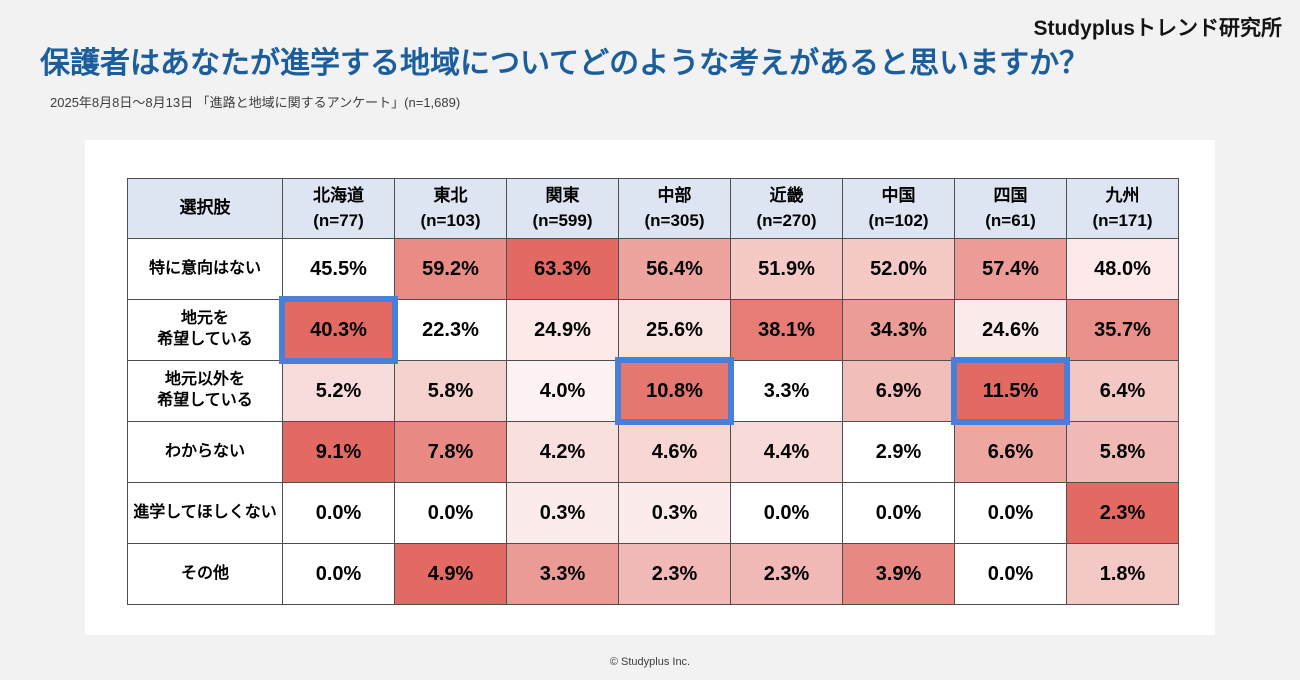  What do you see at coordinates (674, 208) in the screenshot?
I see `column-header-chubu: 中部 (n=305)` at bounding box center [674, 208].